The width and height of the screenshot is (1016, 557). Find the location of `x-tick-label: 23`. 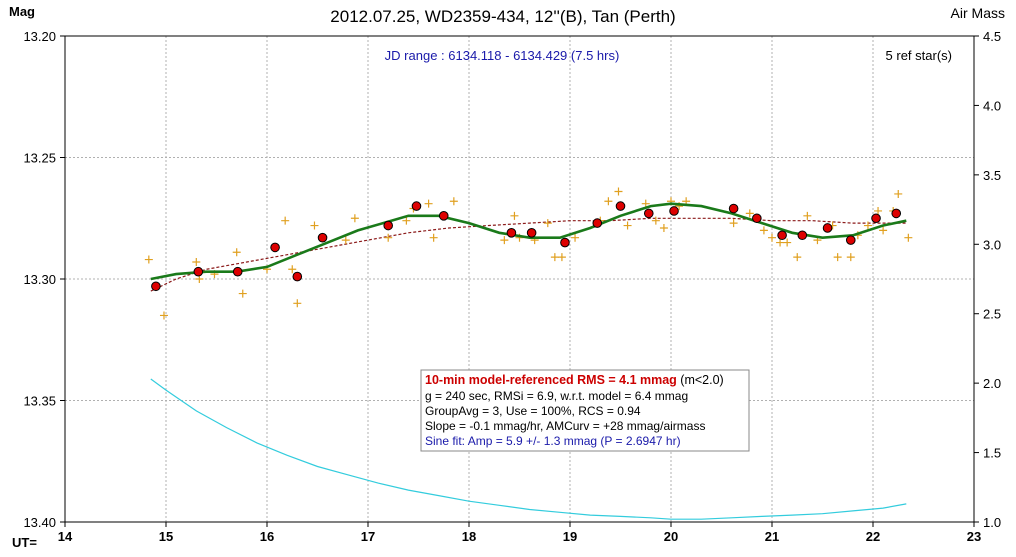

x-tick-label: 23 is located at coordinates (974, 536).